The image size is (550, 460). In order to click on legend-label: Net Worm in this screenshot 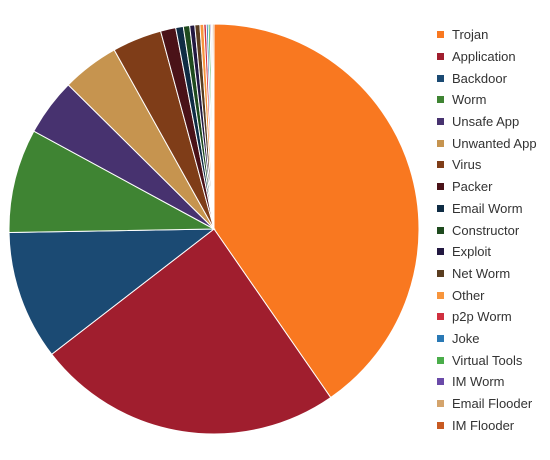, I will do `click(481, 273)`.